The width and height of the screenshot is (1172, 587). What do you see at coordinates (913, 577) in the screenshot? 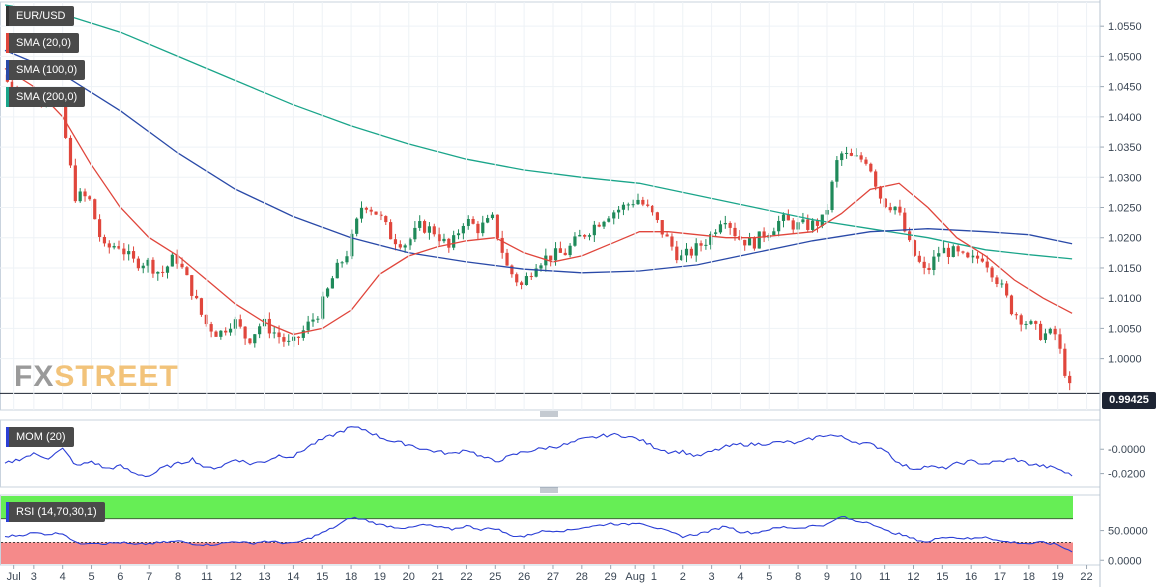
I see `x-tick-label: 12` at bounding box center [913, 577].